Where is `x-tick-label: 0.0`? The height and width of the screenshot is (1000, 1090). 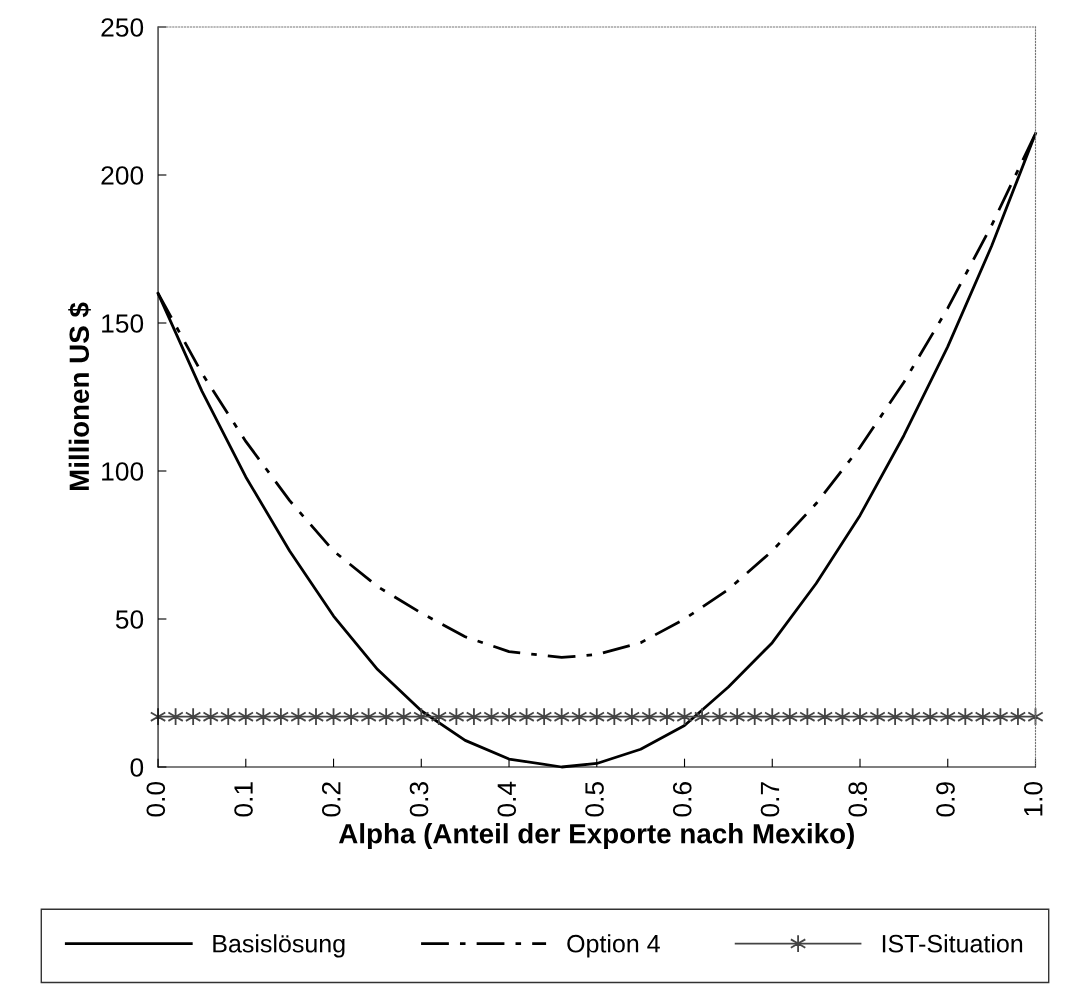
x-tick-label: 0.0 is located at coordinates (156, 799).